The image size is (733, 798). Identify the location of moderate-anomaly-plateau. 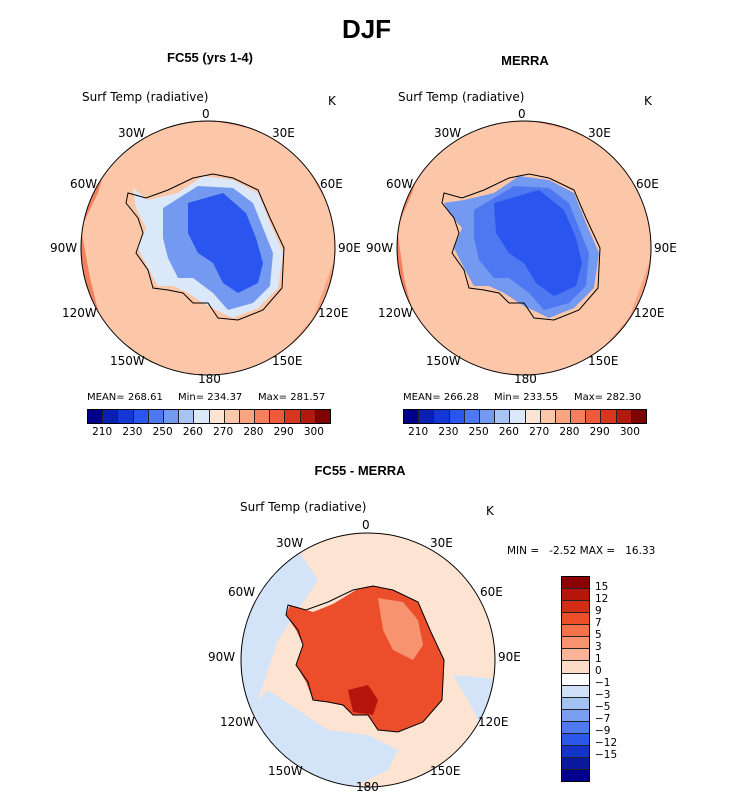
(400, 629).